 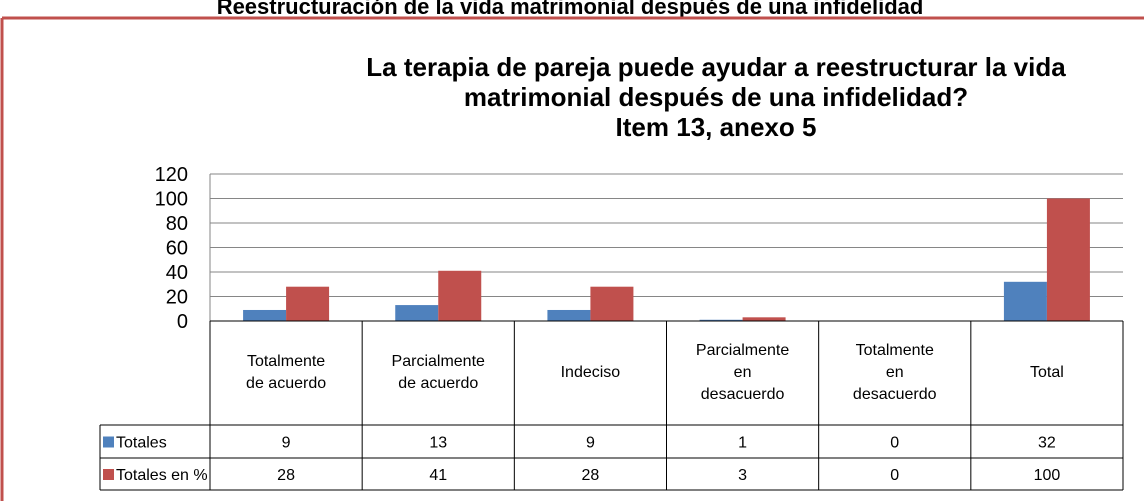 What do you see at coordinates (742, 443) in the screenshot?
I see `table-value: 1` at bounding box center [742, 443].